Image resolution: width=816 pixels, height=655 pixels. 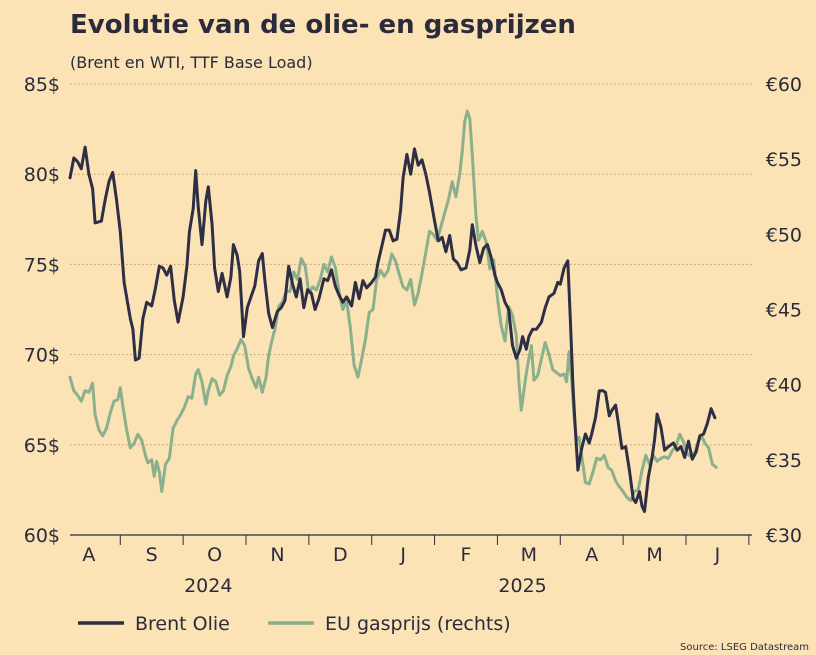 I want to click on y-right-tick-label: €35, so click(x=784, y=461).